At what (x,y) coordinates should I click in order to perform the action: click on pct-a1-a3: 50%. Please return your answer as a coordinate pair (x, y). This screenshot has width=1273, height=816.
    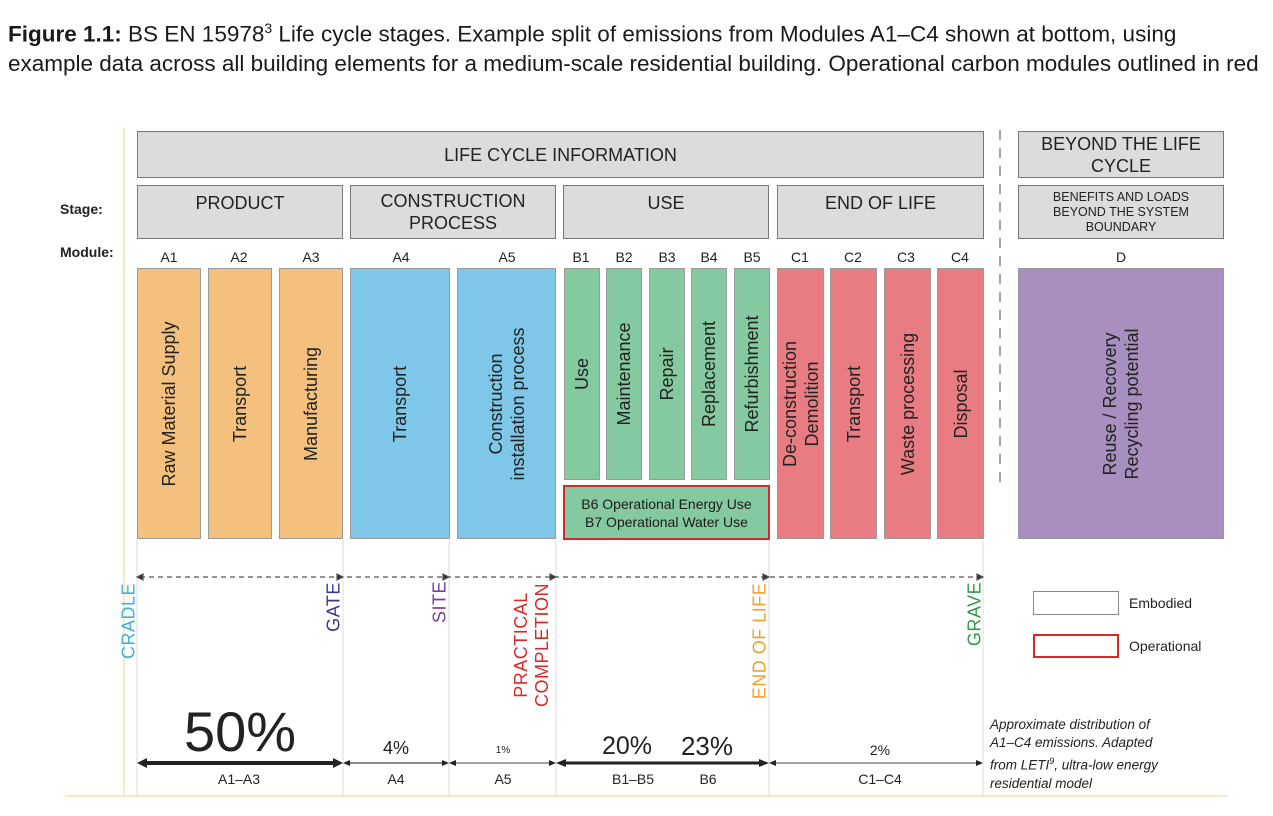
    Looking at the image, I should click on (240, 731).